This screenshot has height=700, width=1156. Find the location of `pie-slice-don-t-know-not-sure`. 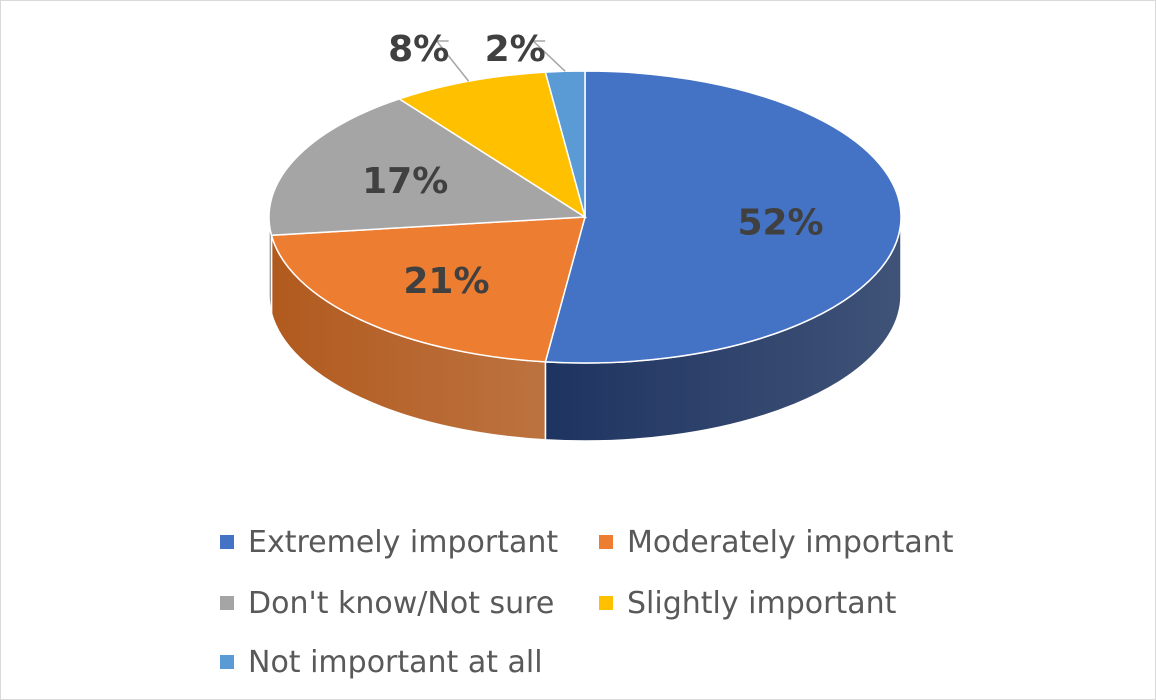

pie-slice-don-t-know-not-sure is located at coordinates (428, 167).